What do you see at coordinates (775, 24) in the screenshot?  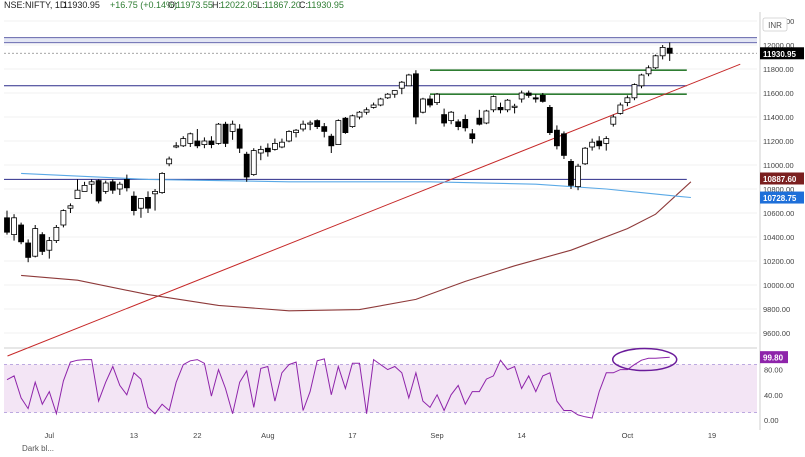 I see `currency-badge: INR` at bounding box center [775, 24].